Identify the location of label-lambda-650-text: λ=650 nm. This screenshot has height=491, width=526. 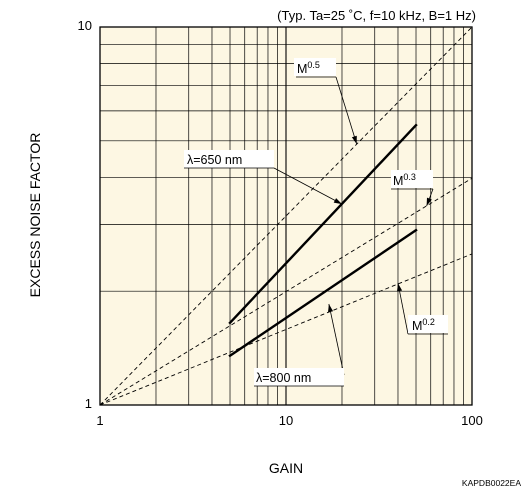
(214, 160).